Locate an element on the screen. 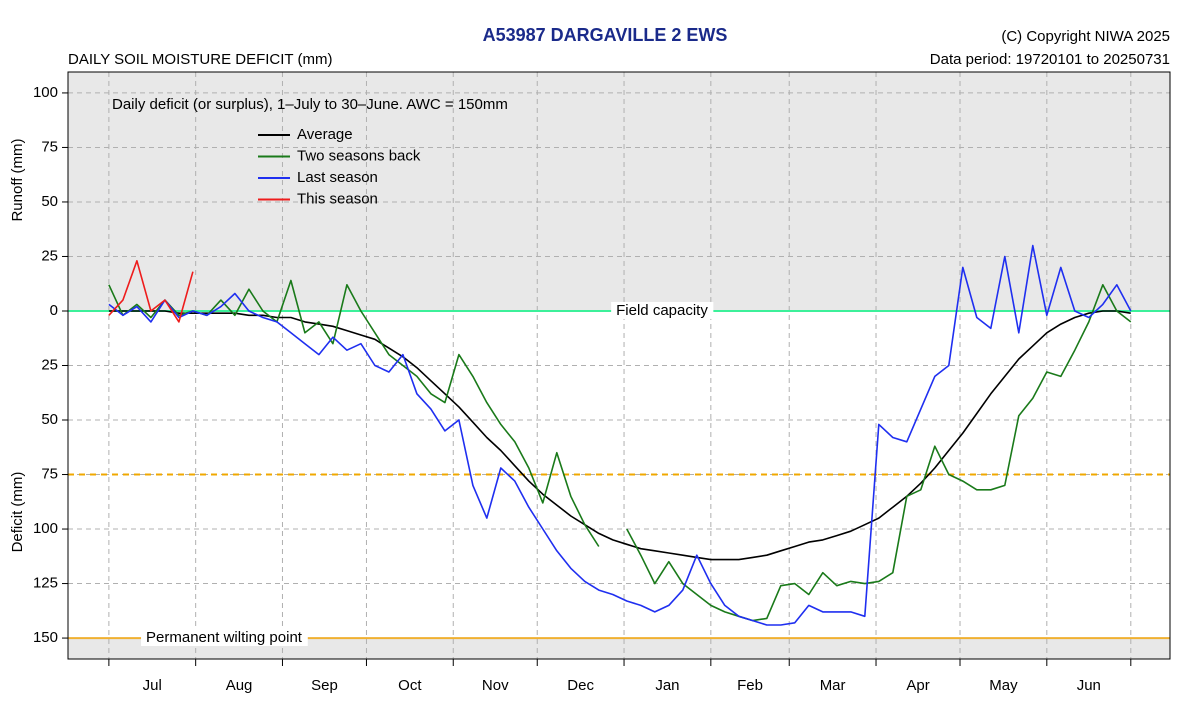 The image size is (1200, 703). copyright: (C) Copyright NIWA 2025 is located at coordinates (1085, 36).